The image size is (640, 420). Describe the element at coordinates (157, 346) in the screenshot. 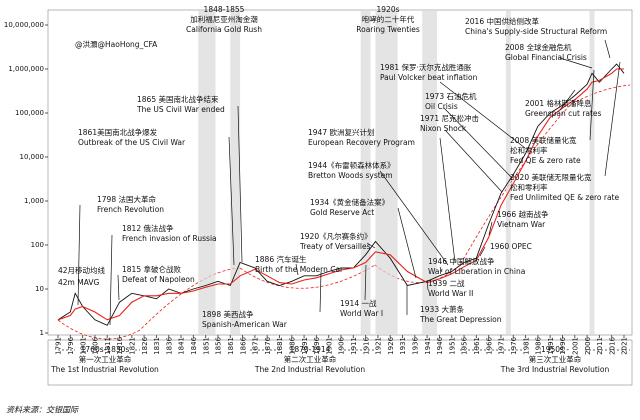

I see `x-tick-label: 1831` at that location.